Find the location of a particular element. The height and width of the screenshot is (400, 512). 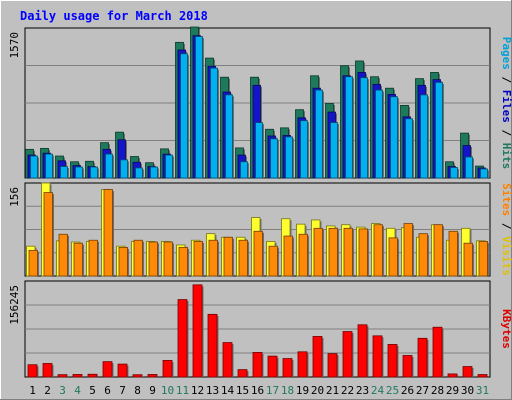

x-tick-label-day-9: 9 is located at coordinates (152, 390).